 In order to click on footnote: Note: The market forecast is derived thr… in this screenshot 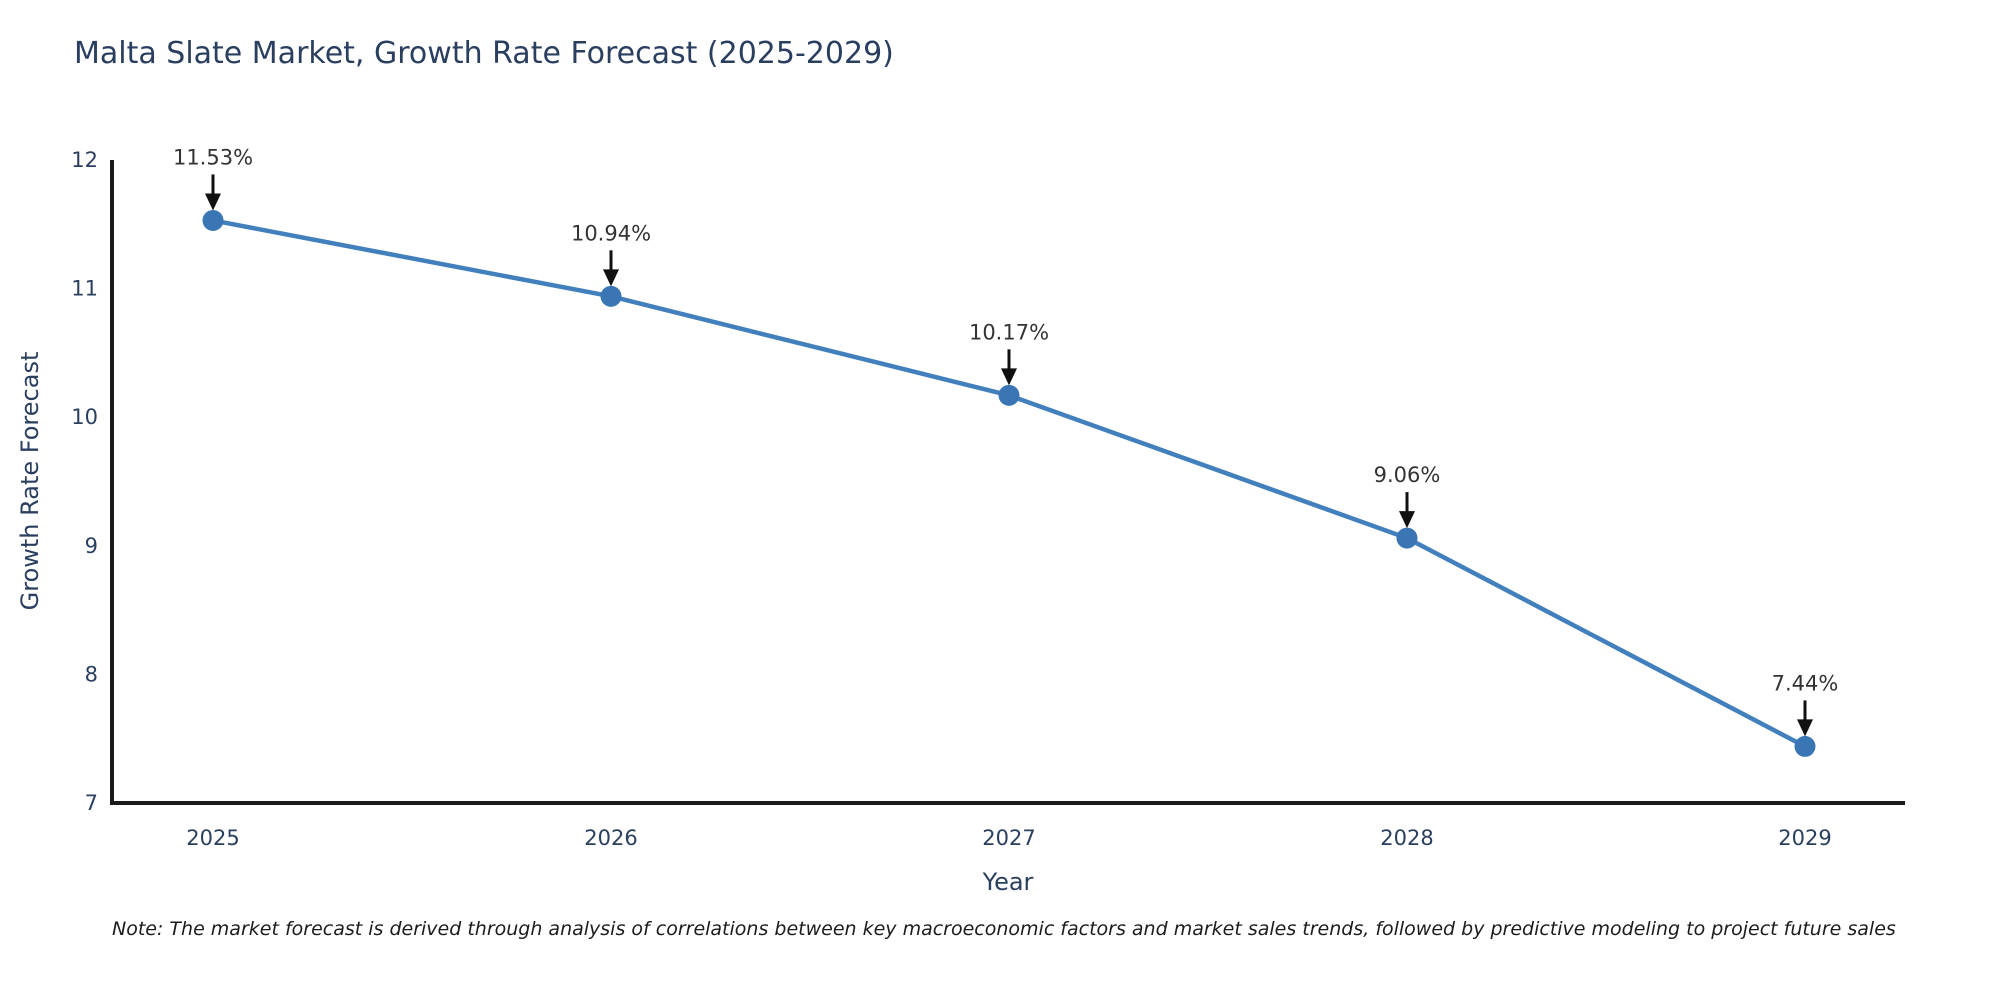, I will do `click(1004, 929)`.